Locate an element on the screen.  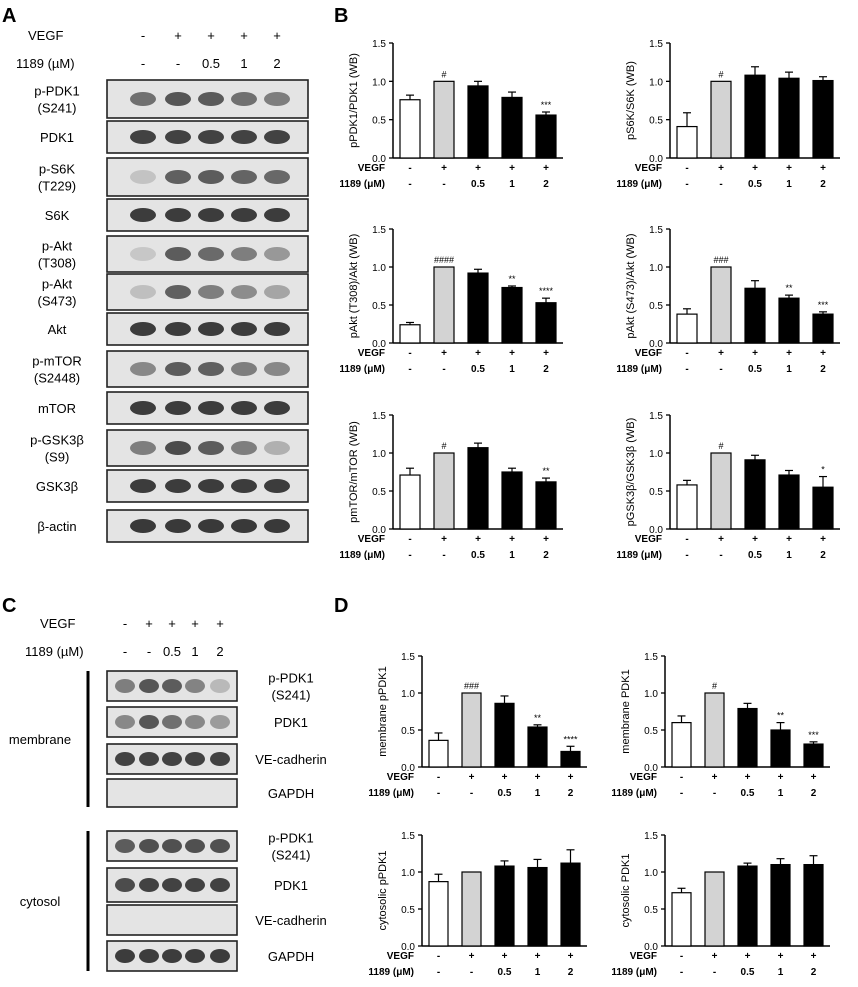
blot-row-label: Akt is located at coordinates (57, 329).